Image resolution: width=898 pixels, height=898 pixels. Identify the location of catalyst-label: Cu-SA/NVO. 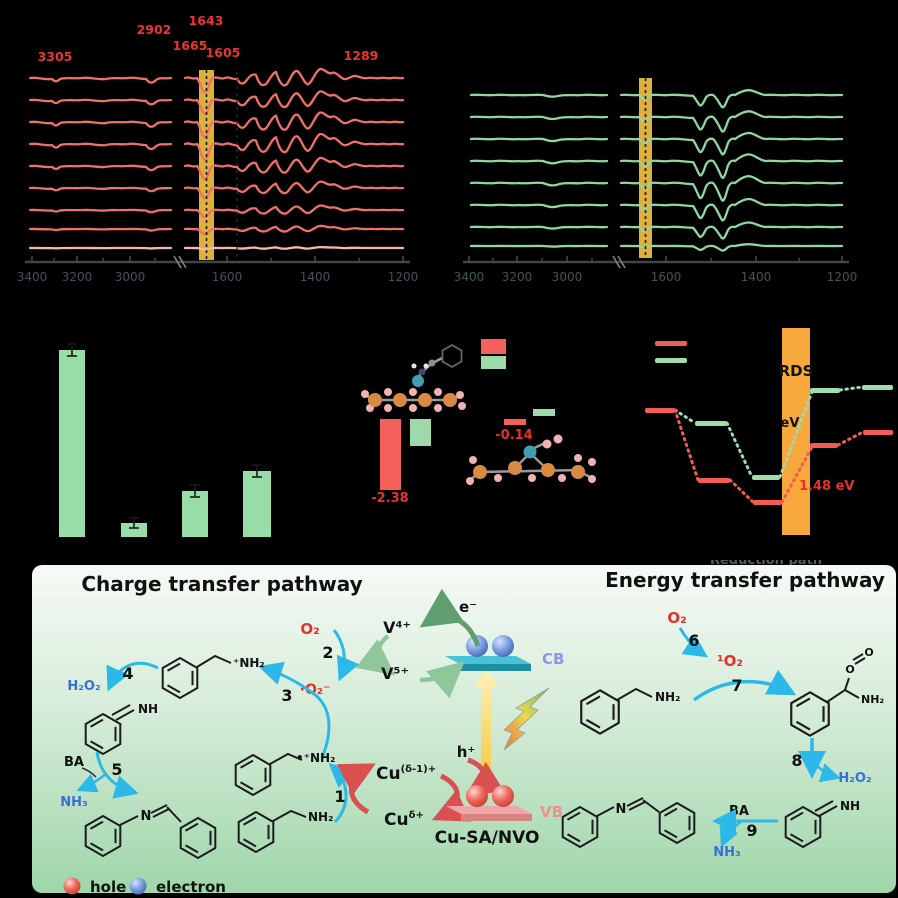
(487, 838).